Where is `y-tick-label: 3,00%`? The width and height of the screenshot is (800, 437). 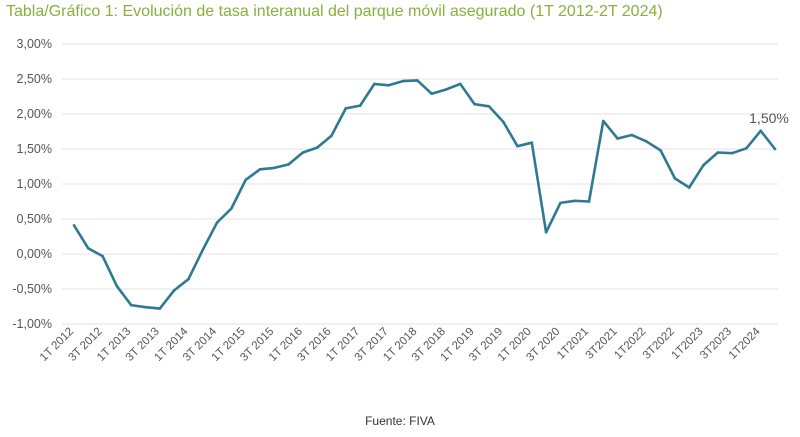
y-tick-label: 3,00% is located at coordinates (34, 44).